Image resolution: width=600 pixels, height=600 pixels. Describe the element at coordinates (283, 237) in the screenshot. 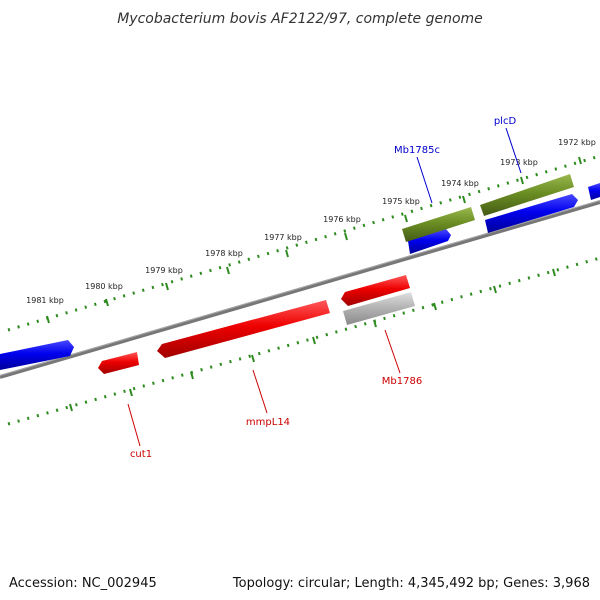

I see `scale-label-1977: 1977 kbp` at that location.